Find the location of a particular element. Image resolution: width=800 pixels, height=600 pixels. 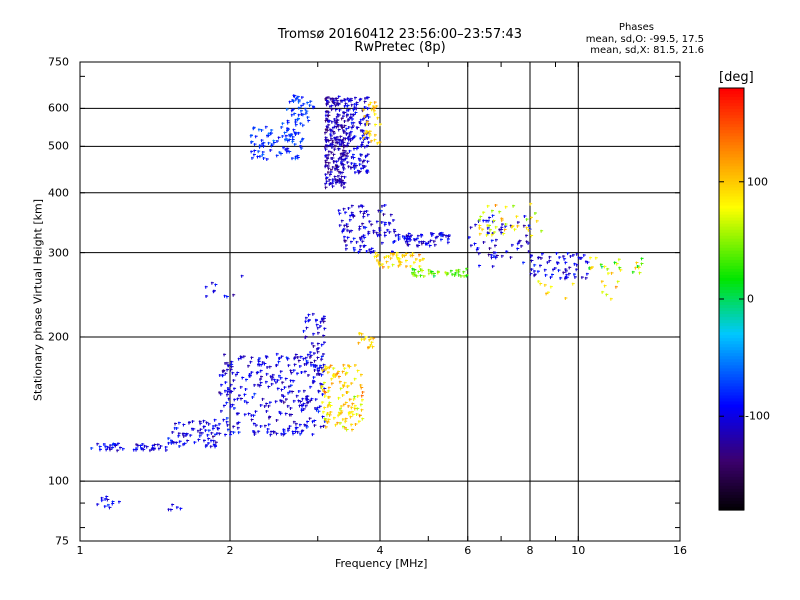

x-tick-label: 2 is located at coordinates (230, 550).